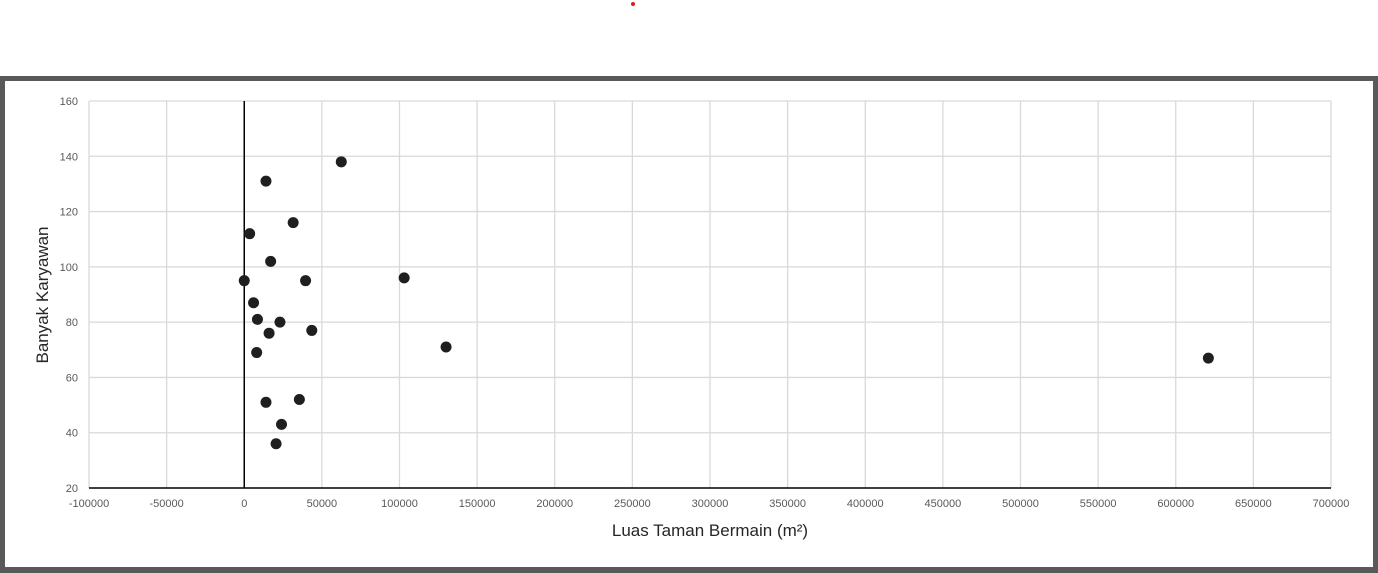 The height and width of the screenshot is (573, 1378). What do you see at coordinates (69, 102) in the screenshot?
I see `y-tick-label: 160` at bounding box center [69, 102].